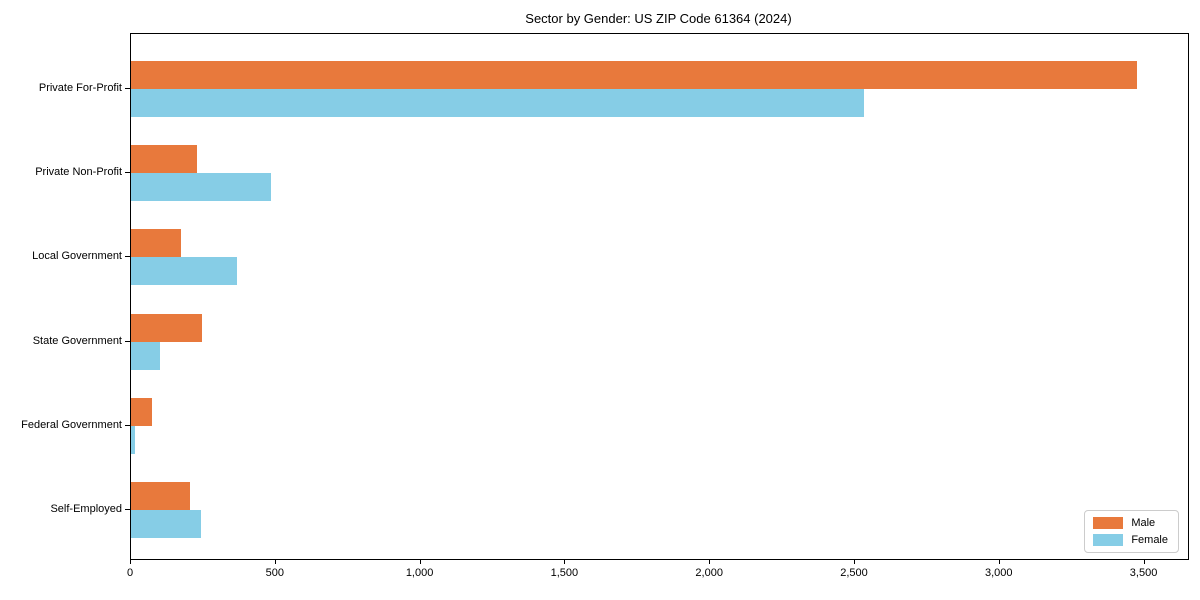 The width and height of the screenshot is (1200, 600). I want to click on legend-item-male: Male, so click(1130, 523).